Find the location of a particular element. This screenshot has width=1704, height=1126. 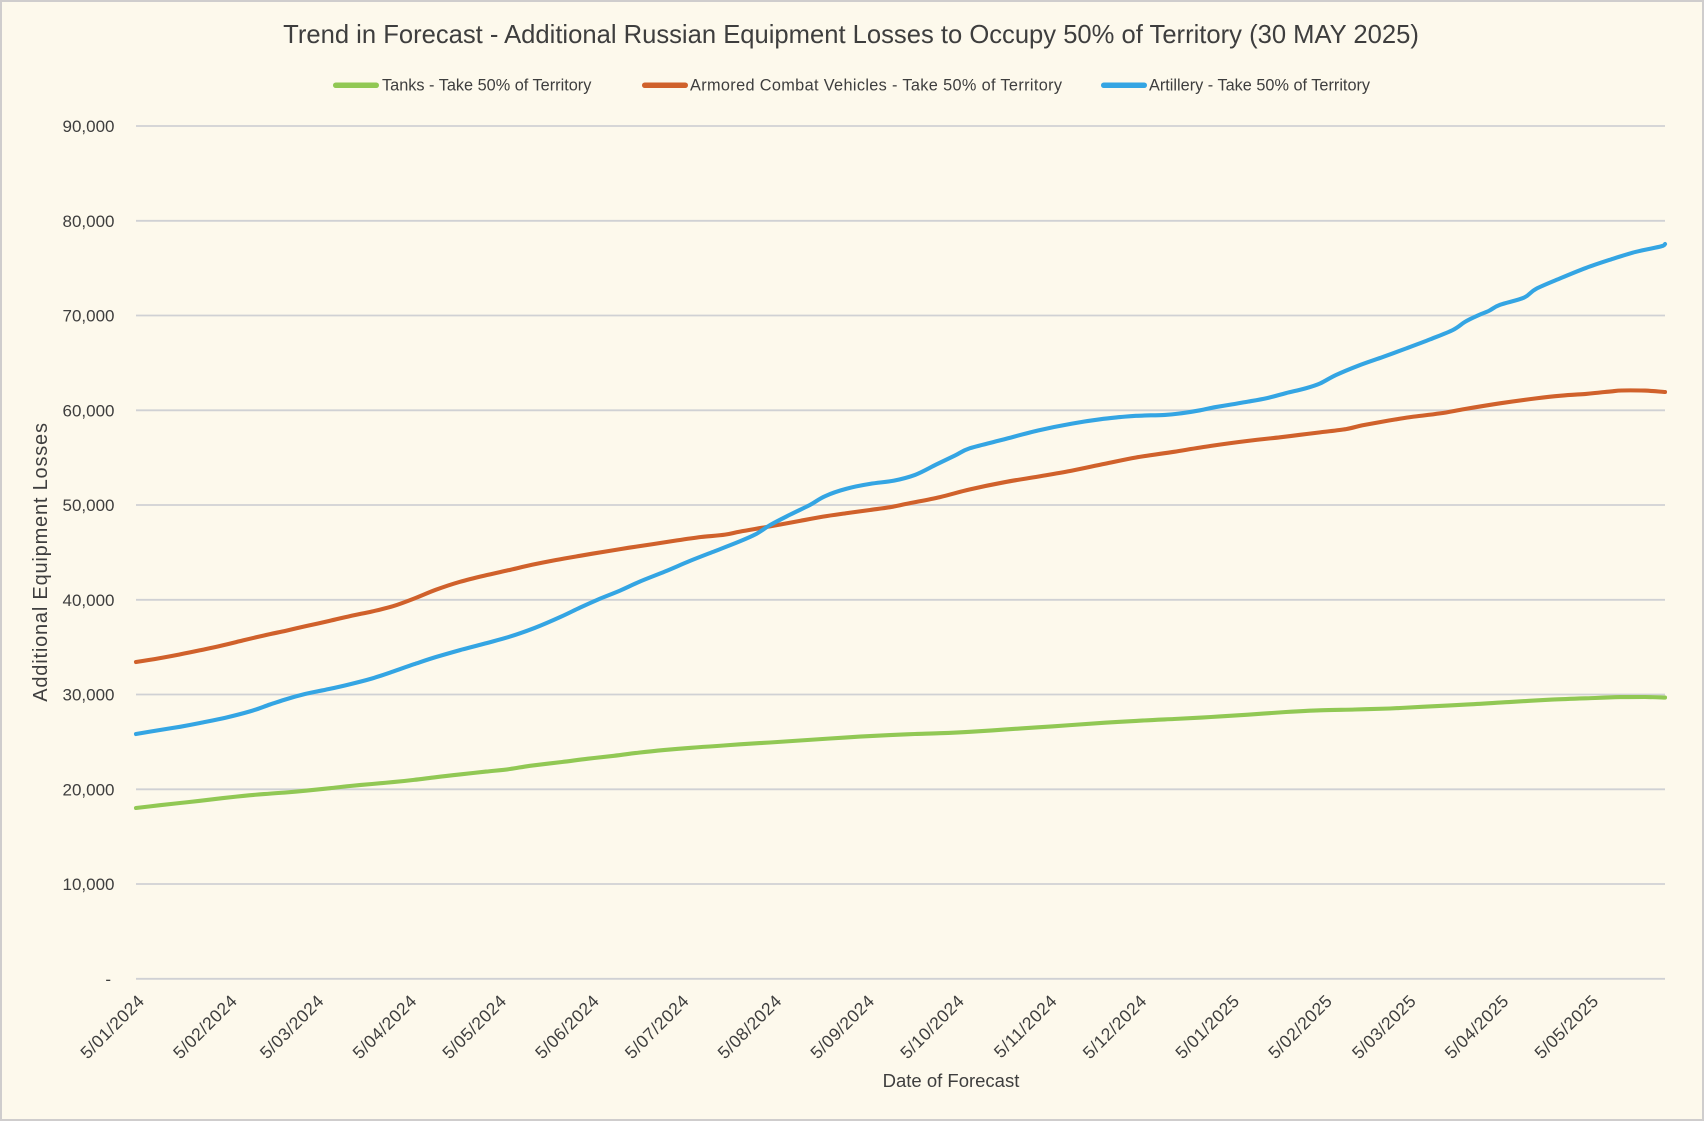

svg-text: 30,000 is located at coordinates (89, 695).